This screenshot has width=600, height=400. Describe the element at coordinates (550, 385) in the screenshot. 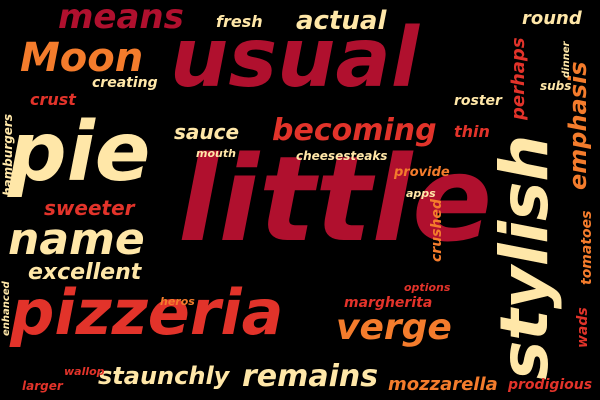

I see `word-prodigious: prodigious` at that location.